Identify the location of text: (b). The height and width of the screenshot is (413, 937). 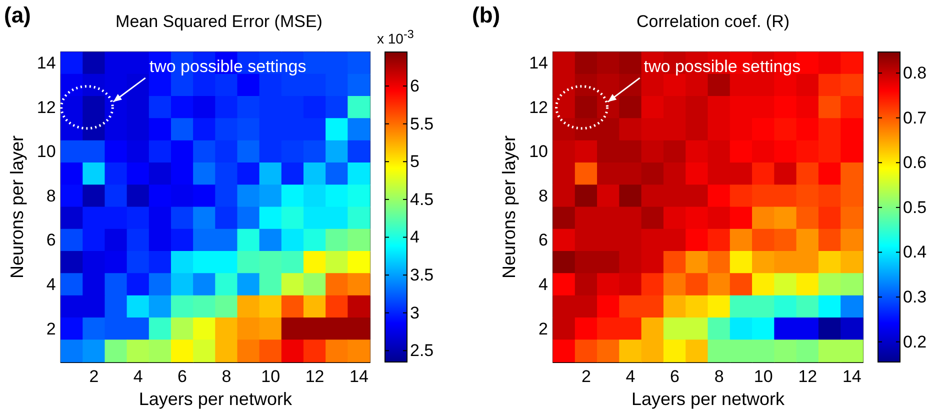
(486, 15).